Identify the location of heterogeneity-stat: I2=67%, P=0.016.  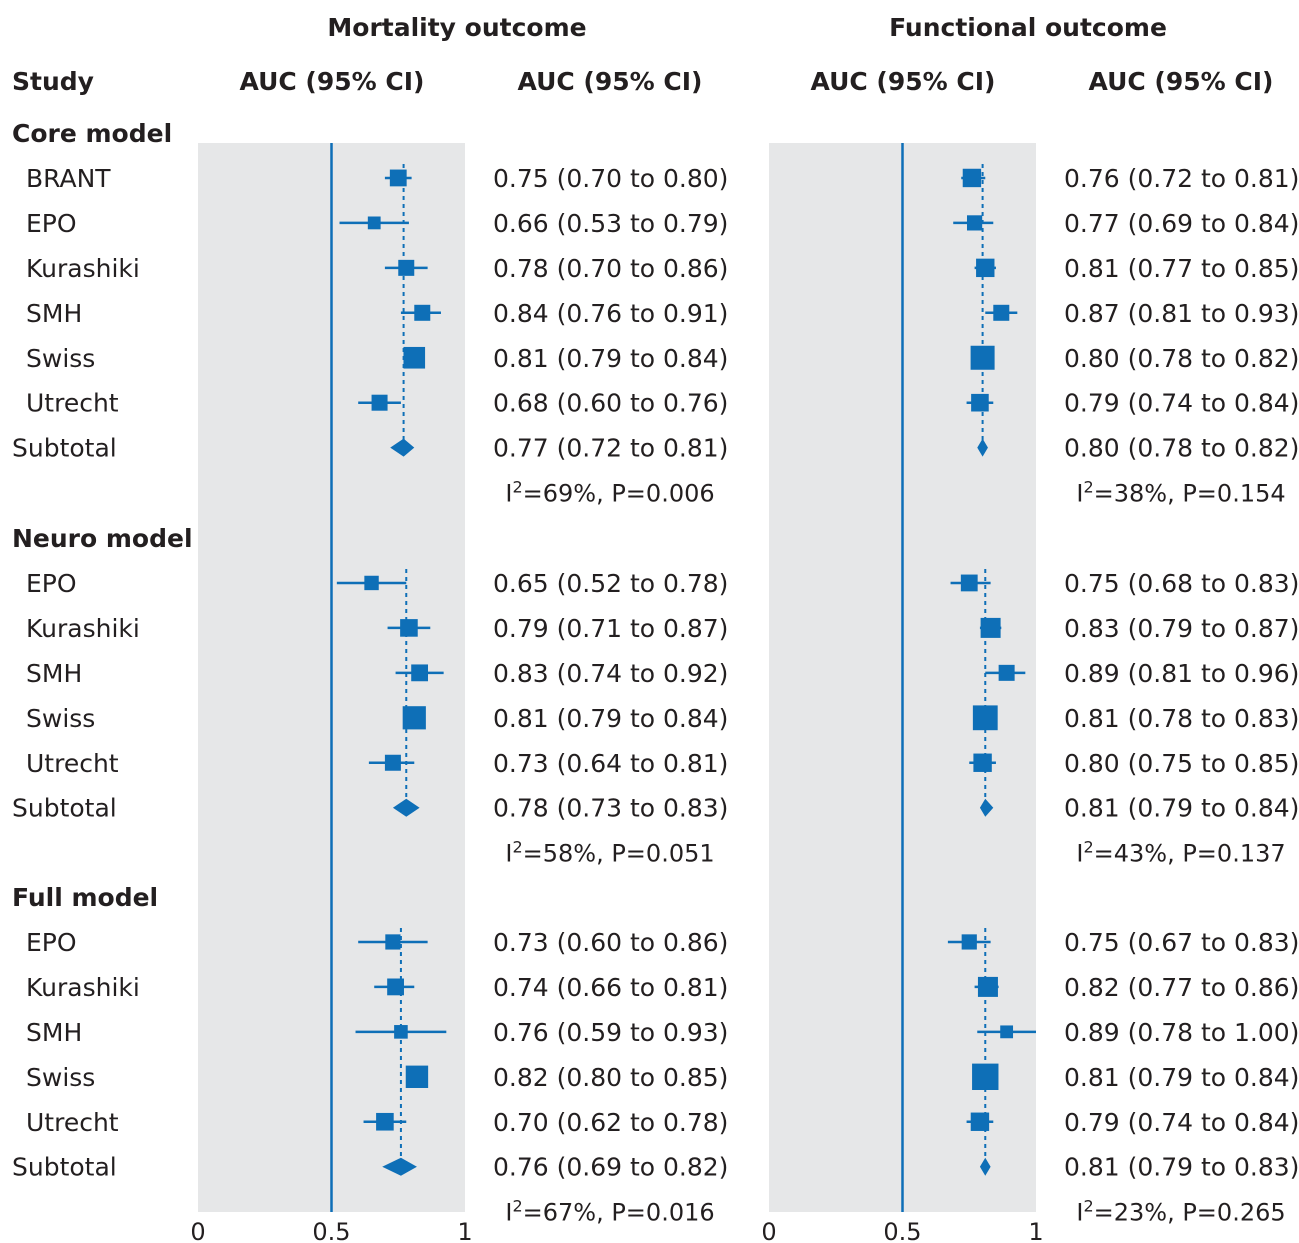
(609, 1212).